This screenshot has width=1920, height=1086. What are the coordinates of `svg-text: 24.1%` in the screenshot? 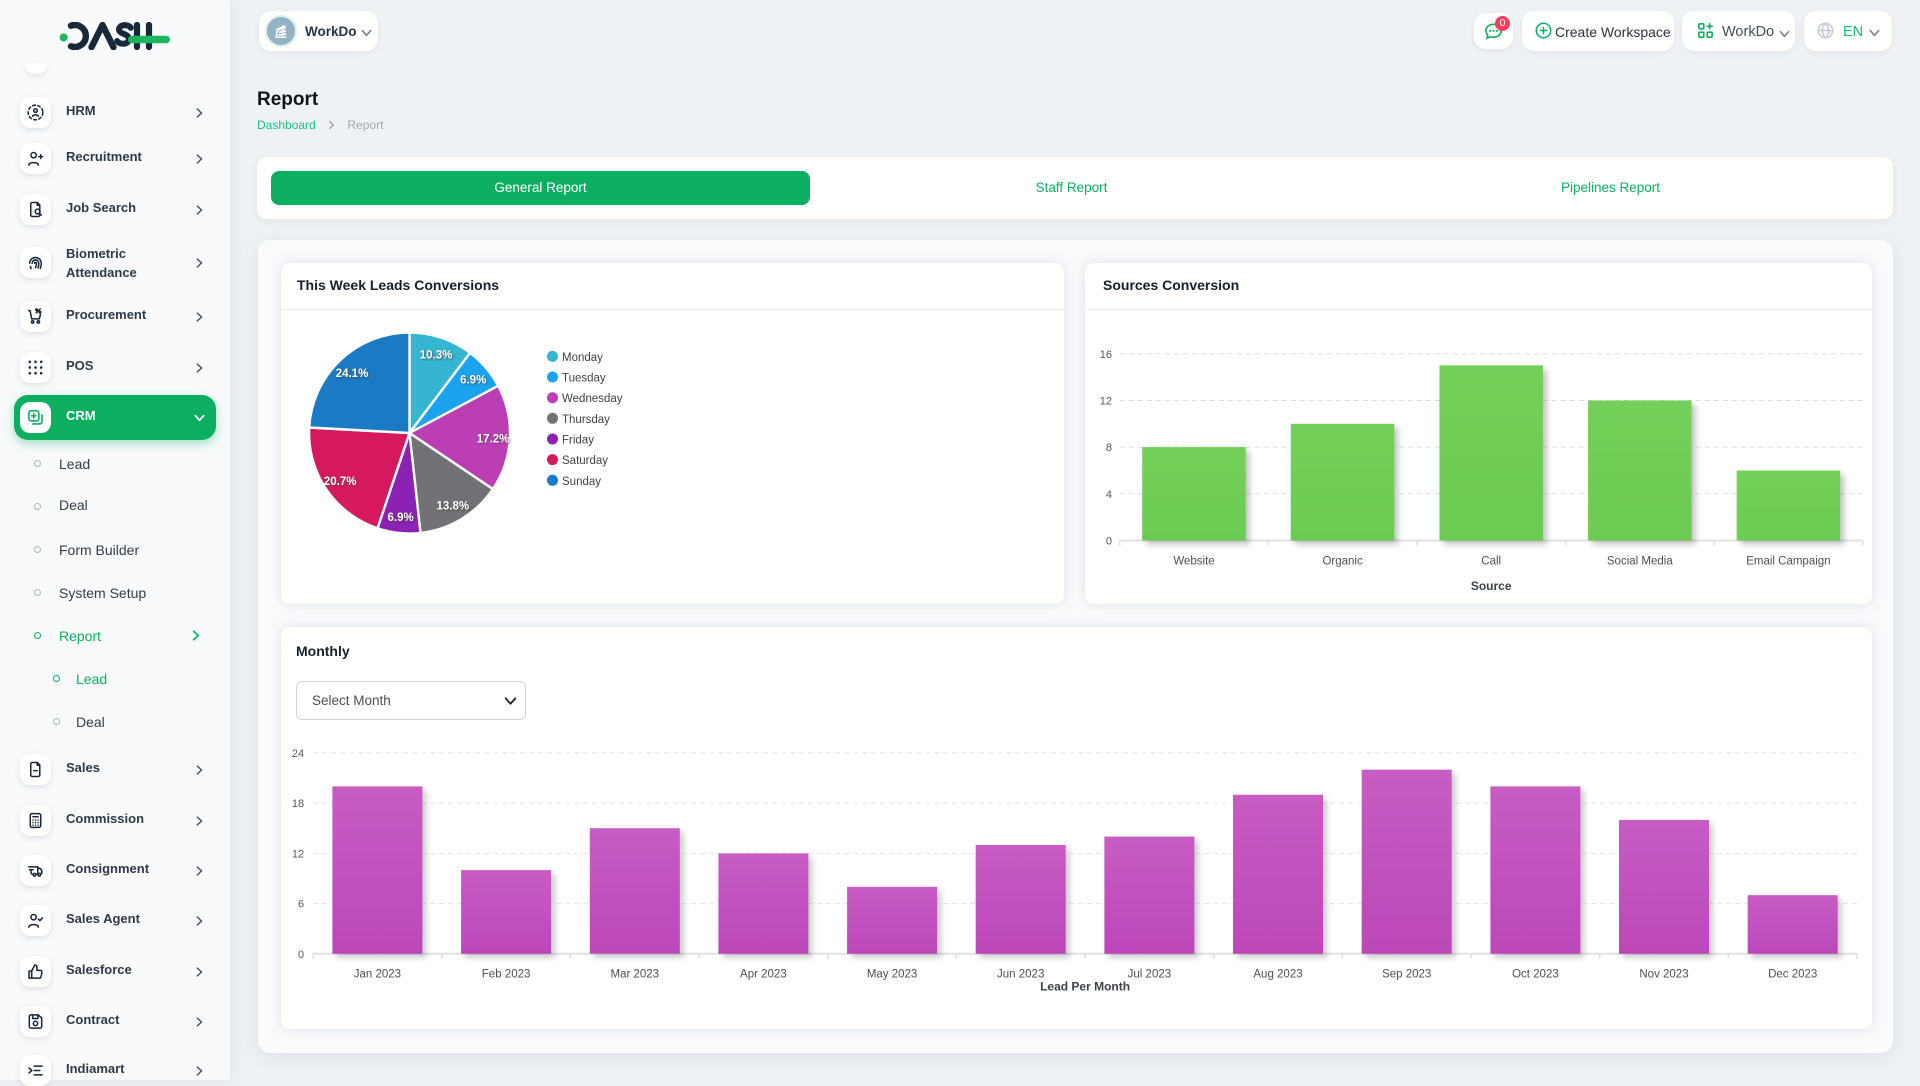 It's located at (352, 374).